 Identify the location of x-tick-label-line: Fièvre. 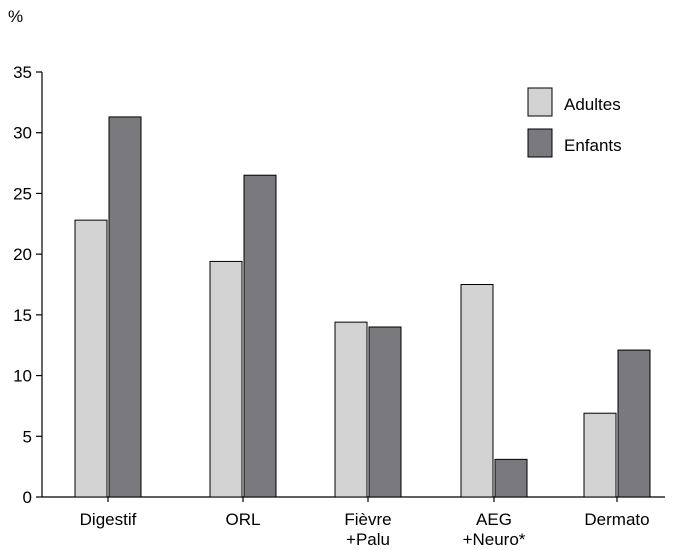
(367, 519).